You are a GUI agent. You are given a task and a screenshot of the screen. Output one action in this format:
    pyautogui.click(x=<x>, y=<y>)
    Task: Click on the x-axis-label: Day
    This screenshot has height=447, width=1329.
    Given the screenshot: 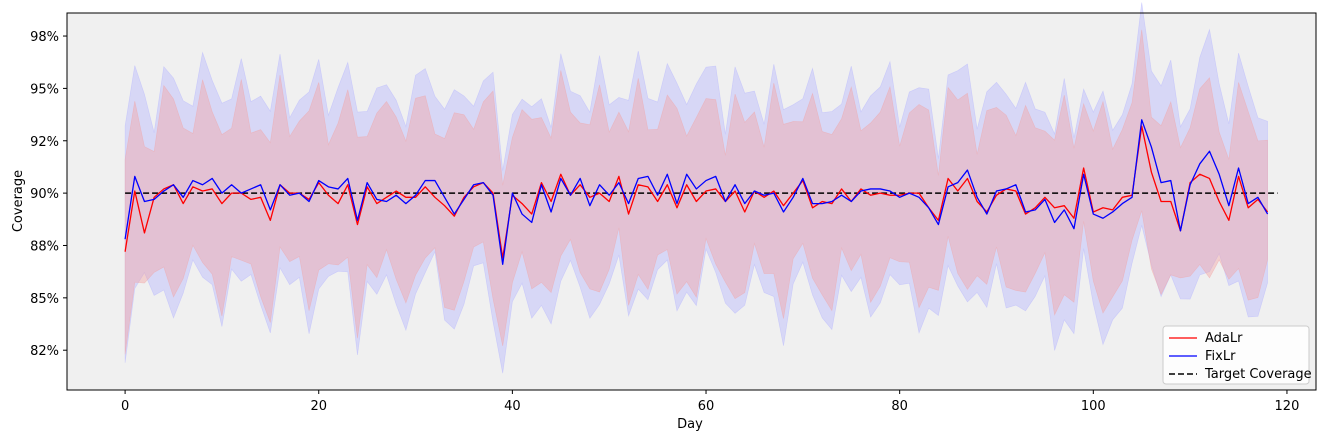 What is the action you would take?
    pyautogui.click(x=690, y=424)
    